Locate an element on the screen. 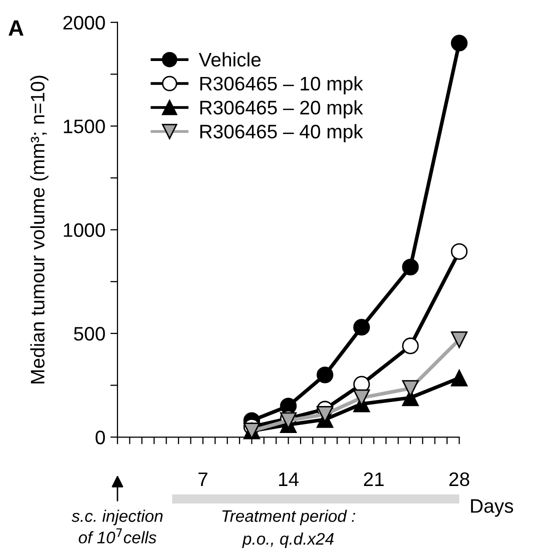 The height and width of the screenshot is (559, 534). x-tick-label: 28 is located at coordinates (459, 479).